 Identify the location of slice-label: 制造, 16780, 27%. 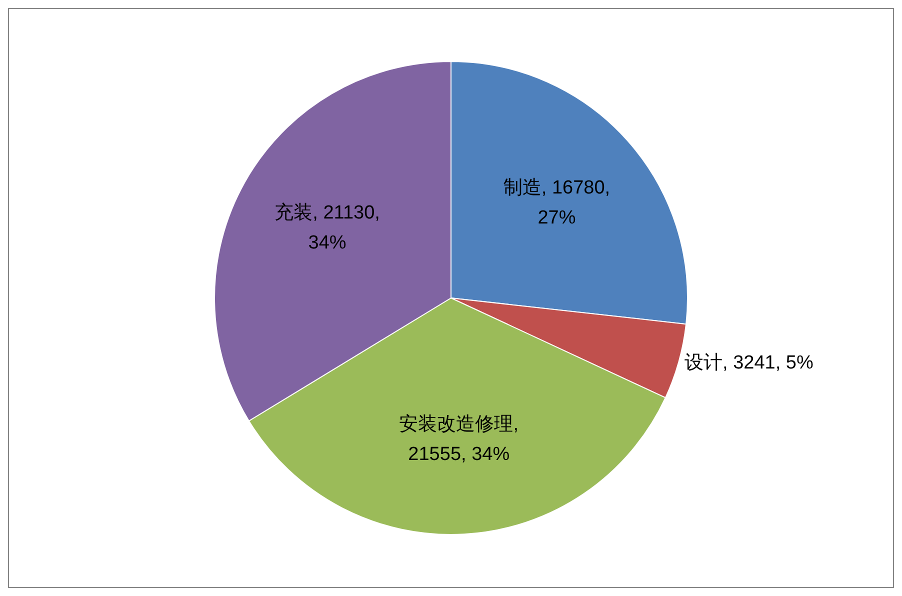
(556, 203).